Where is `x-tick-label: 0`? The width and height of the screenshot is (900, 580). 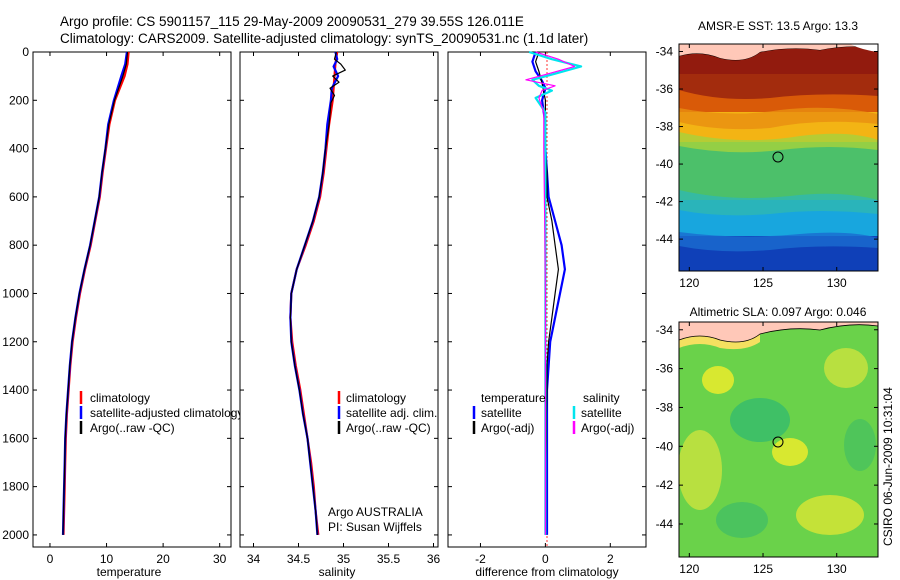 x-tick-label: 0 is located at coordinates (50, 559).